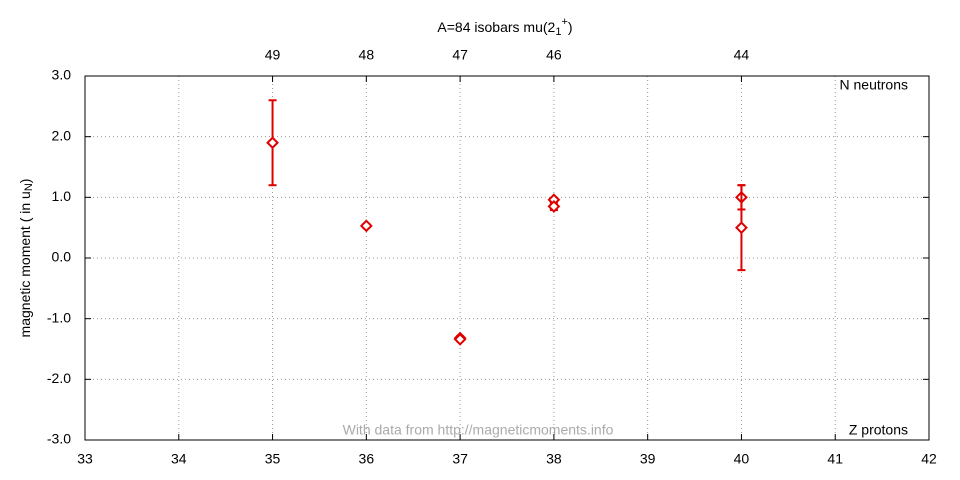 Image resolution: width=960 pixels, height=480 pixels. What do you see at coordinates (85, 459) in the screenshot?
I see `x-tick-label: 33` at bounding box center [85, 459].